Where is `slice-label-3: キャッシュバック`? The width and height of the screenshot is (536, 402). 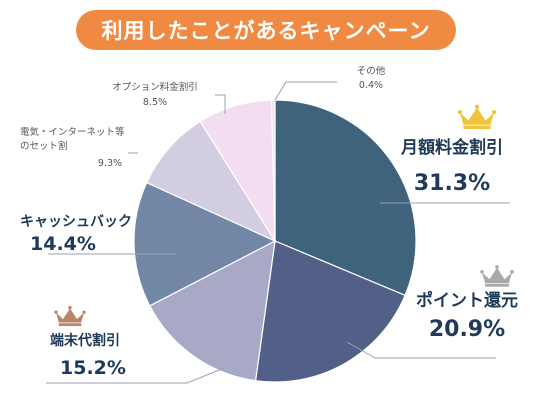 slice-label-3: キャッシュバック is located at coordinates (76, 222).